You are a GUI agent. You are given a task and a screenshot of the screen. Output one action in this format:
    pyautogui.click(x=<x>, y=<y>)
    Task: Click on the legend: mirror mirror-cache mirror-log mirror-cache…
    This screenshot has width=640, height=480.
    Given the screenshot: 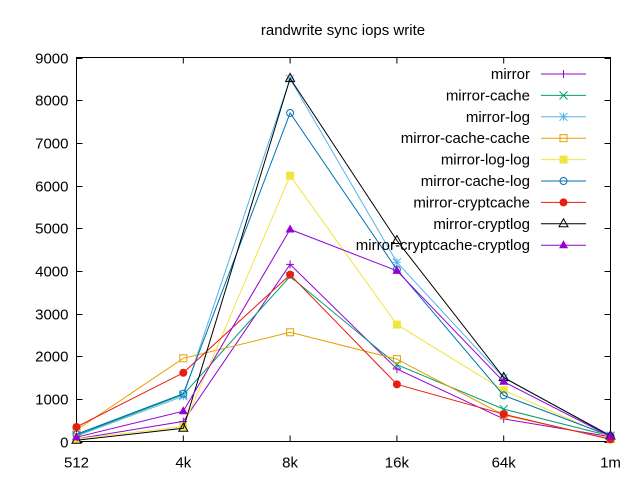 What is the action you would take?
    pyautogui.click(x=471, y=160)
    